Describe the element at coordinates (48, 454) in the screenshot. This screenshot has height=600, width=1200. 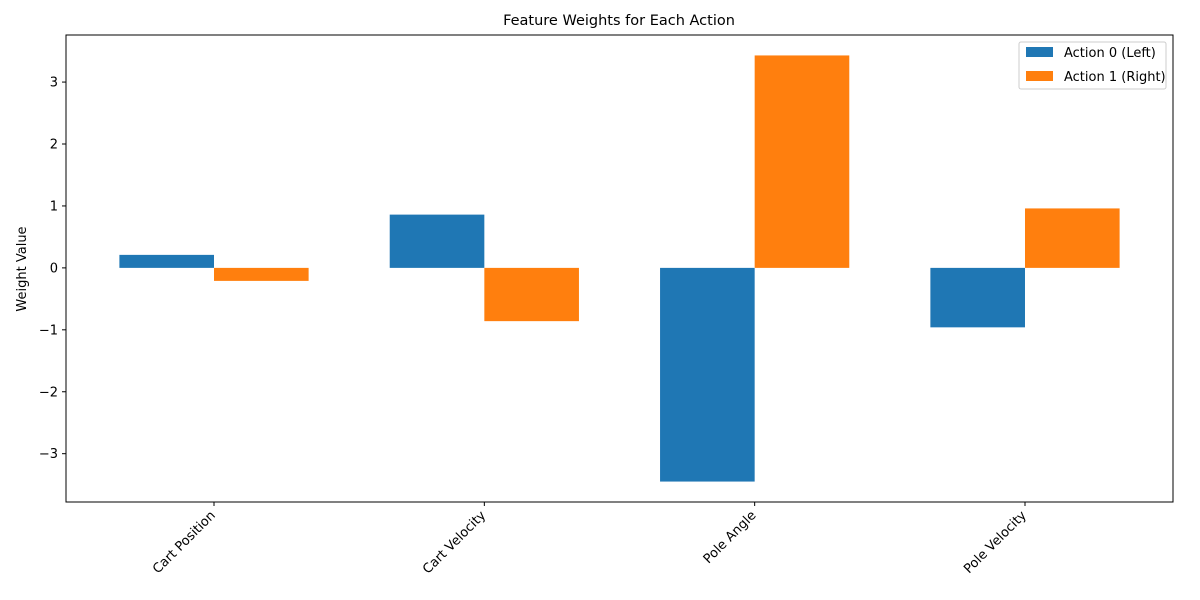
I see `y-tick-label: −3` at that location.